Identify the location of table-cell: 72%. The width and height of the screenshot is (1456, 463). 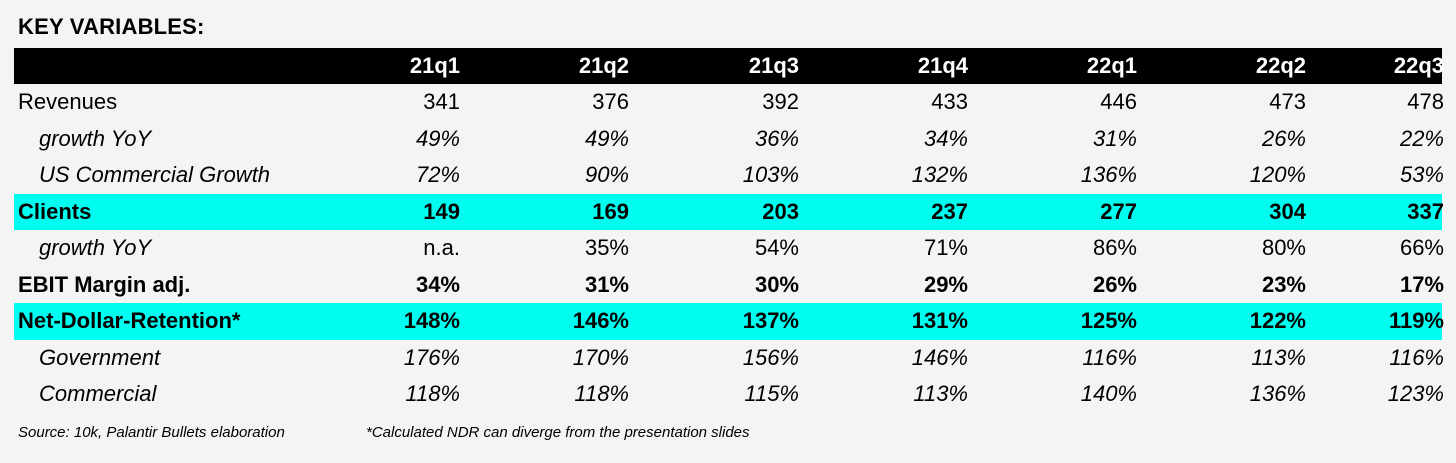
(437, 175).